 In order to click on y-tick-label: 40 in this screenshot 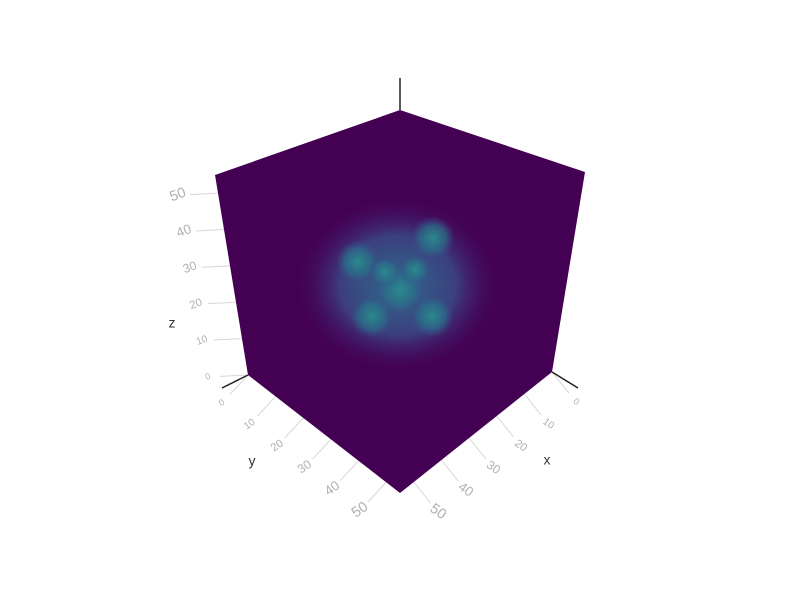, I will do `click(332, 488)`.